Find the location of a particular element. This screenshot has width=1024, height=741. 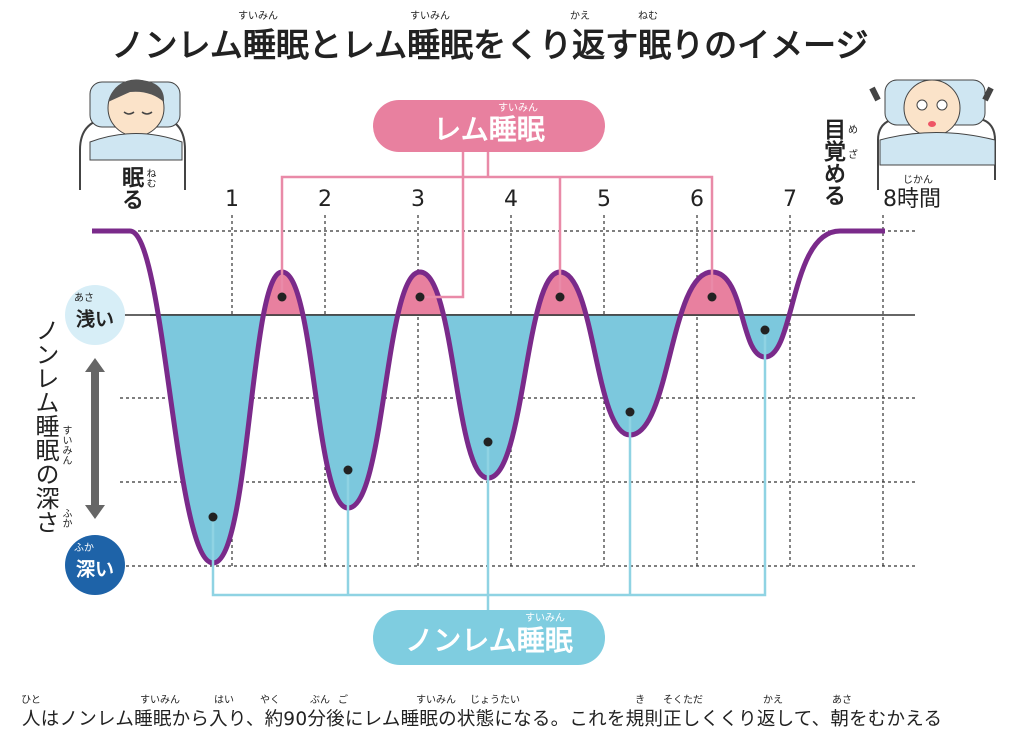

ruby: め is located at coordinates (853, 130).